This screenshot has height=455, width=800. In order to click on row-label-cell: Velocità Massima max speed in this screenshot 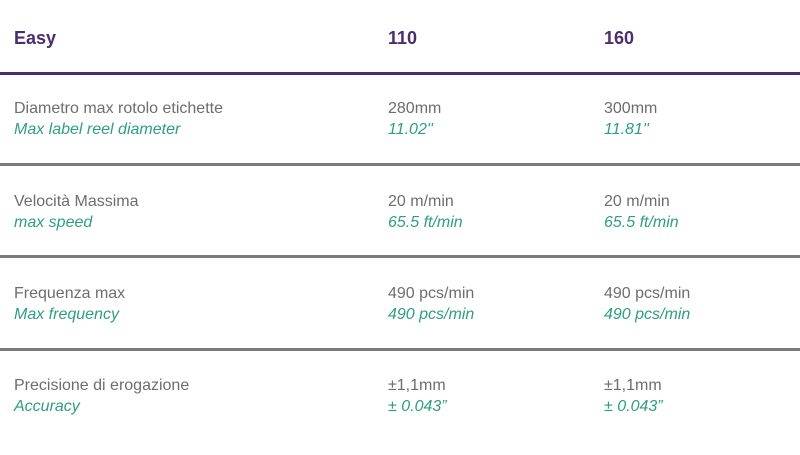, I will do `click(76, 212)`.